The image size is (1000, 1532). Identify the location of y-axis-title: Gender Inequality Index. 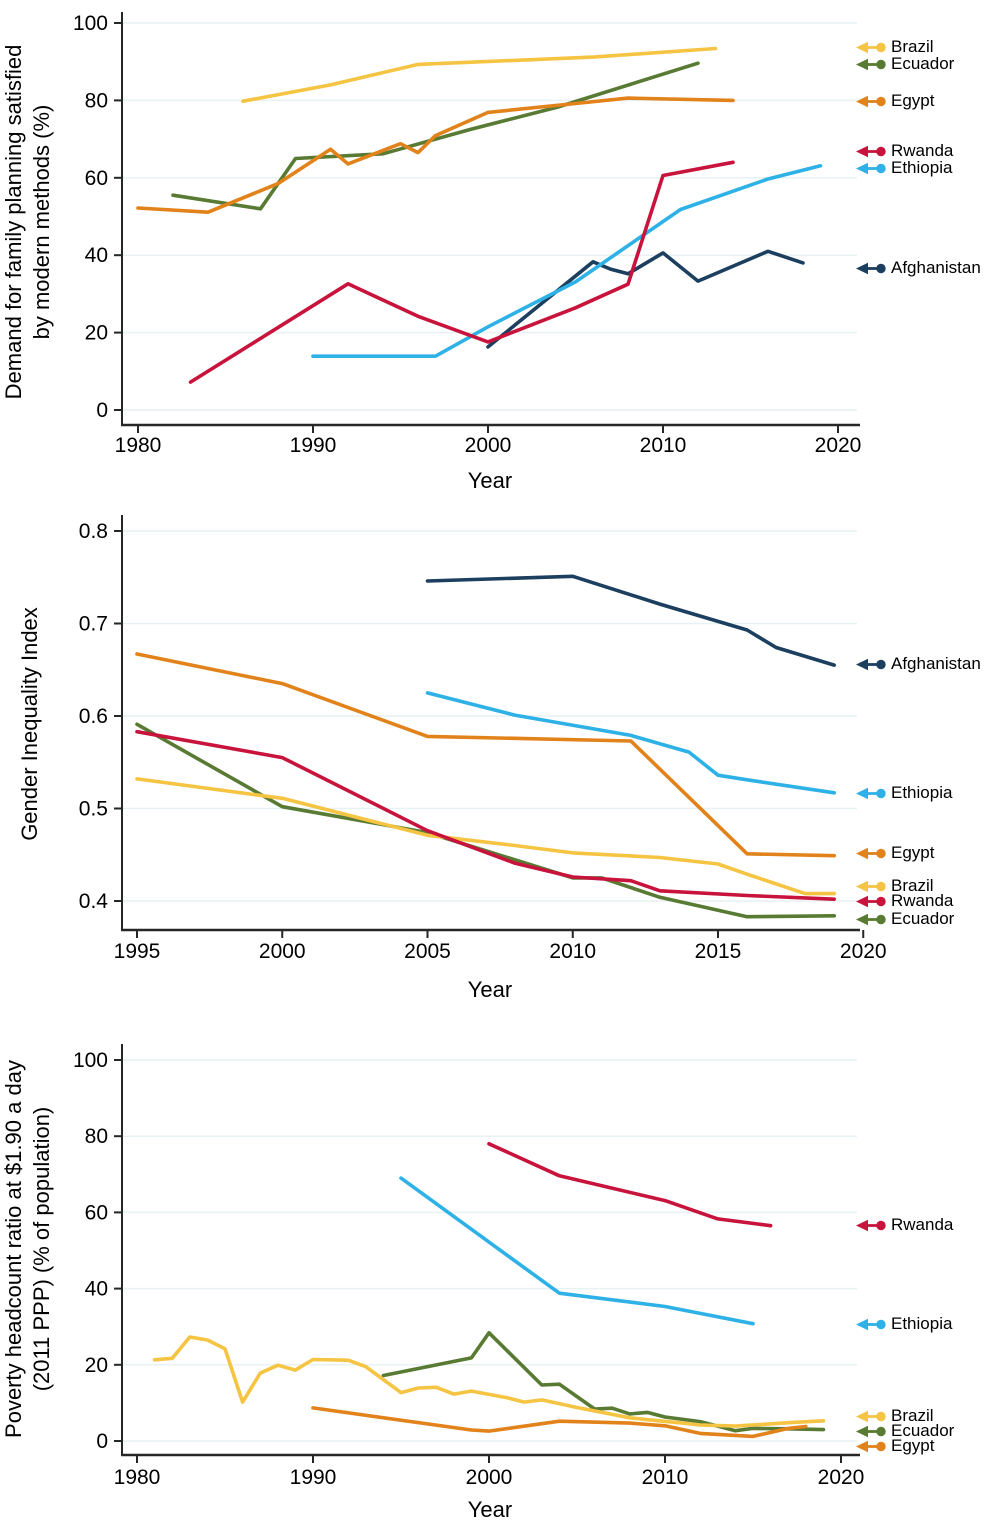
(29, 724).